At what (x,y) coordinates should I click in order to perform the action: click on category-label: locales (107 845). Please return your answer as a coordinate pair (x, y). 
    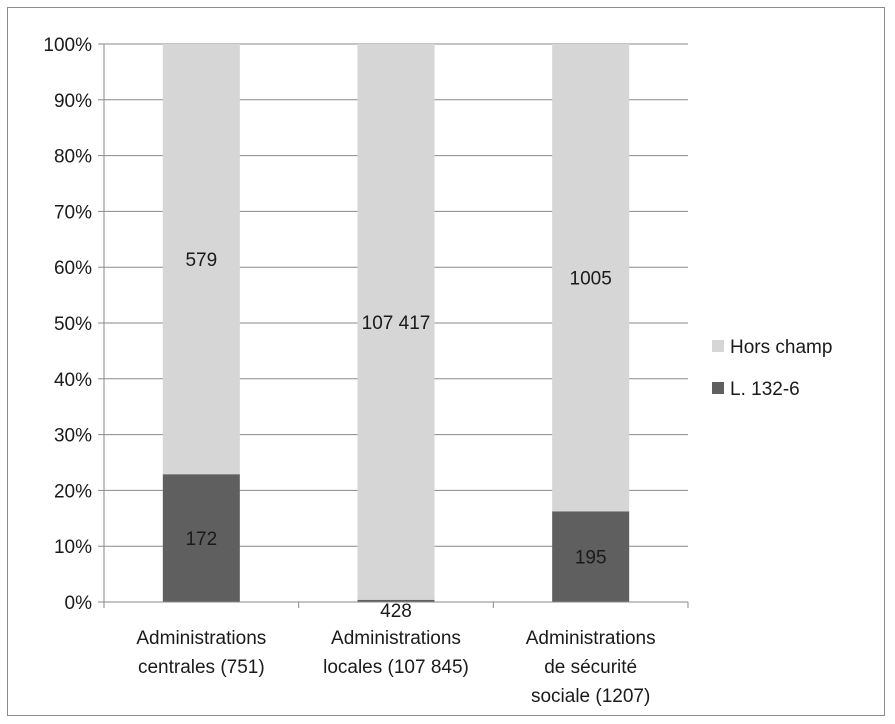
    Looking at the image, I should click on (396, 667).